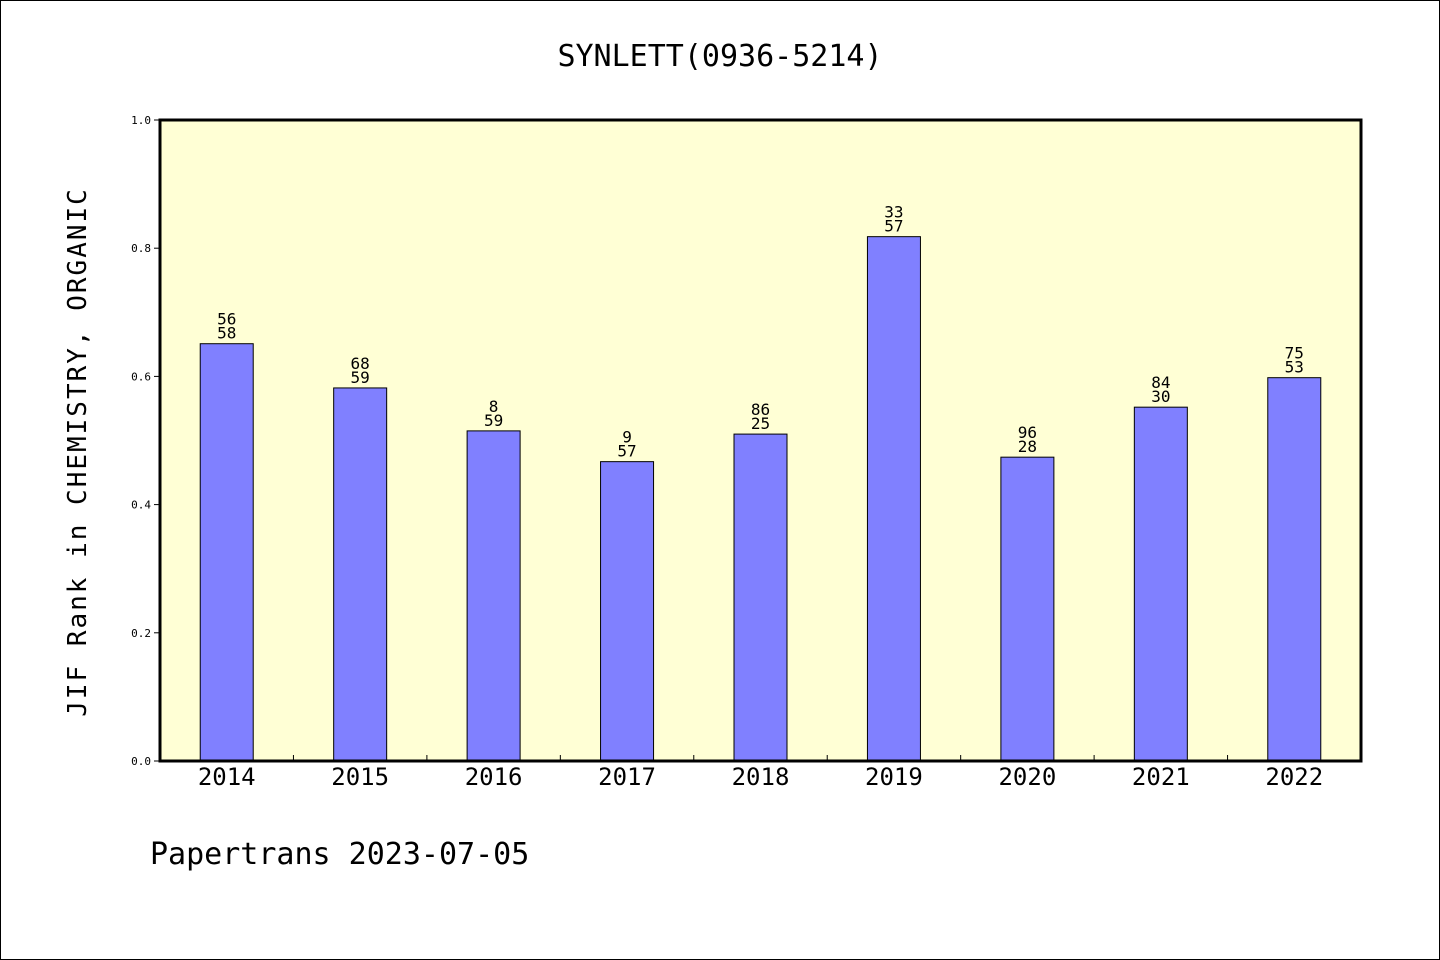  I want to click on y-axis-label: JIF Rank in CHEMISTRY, ORGANIC, so click(78, 452).